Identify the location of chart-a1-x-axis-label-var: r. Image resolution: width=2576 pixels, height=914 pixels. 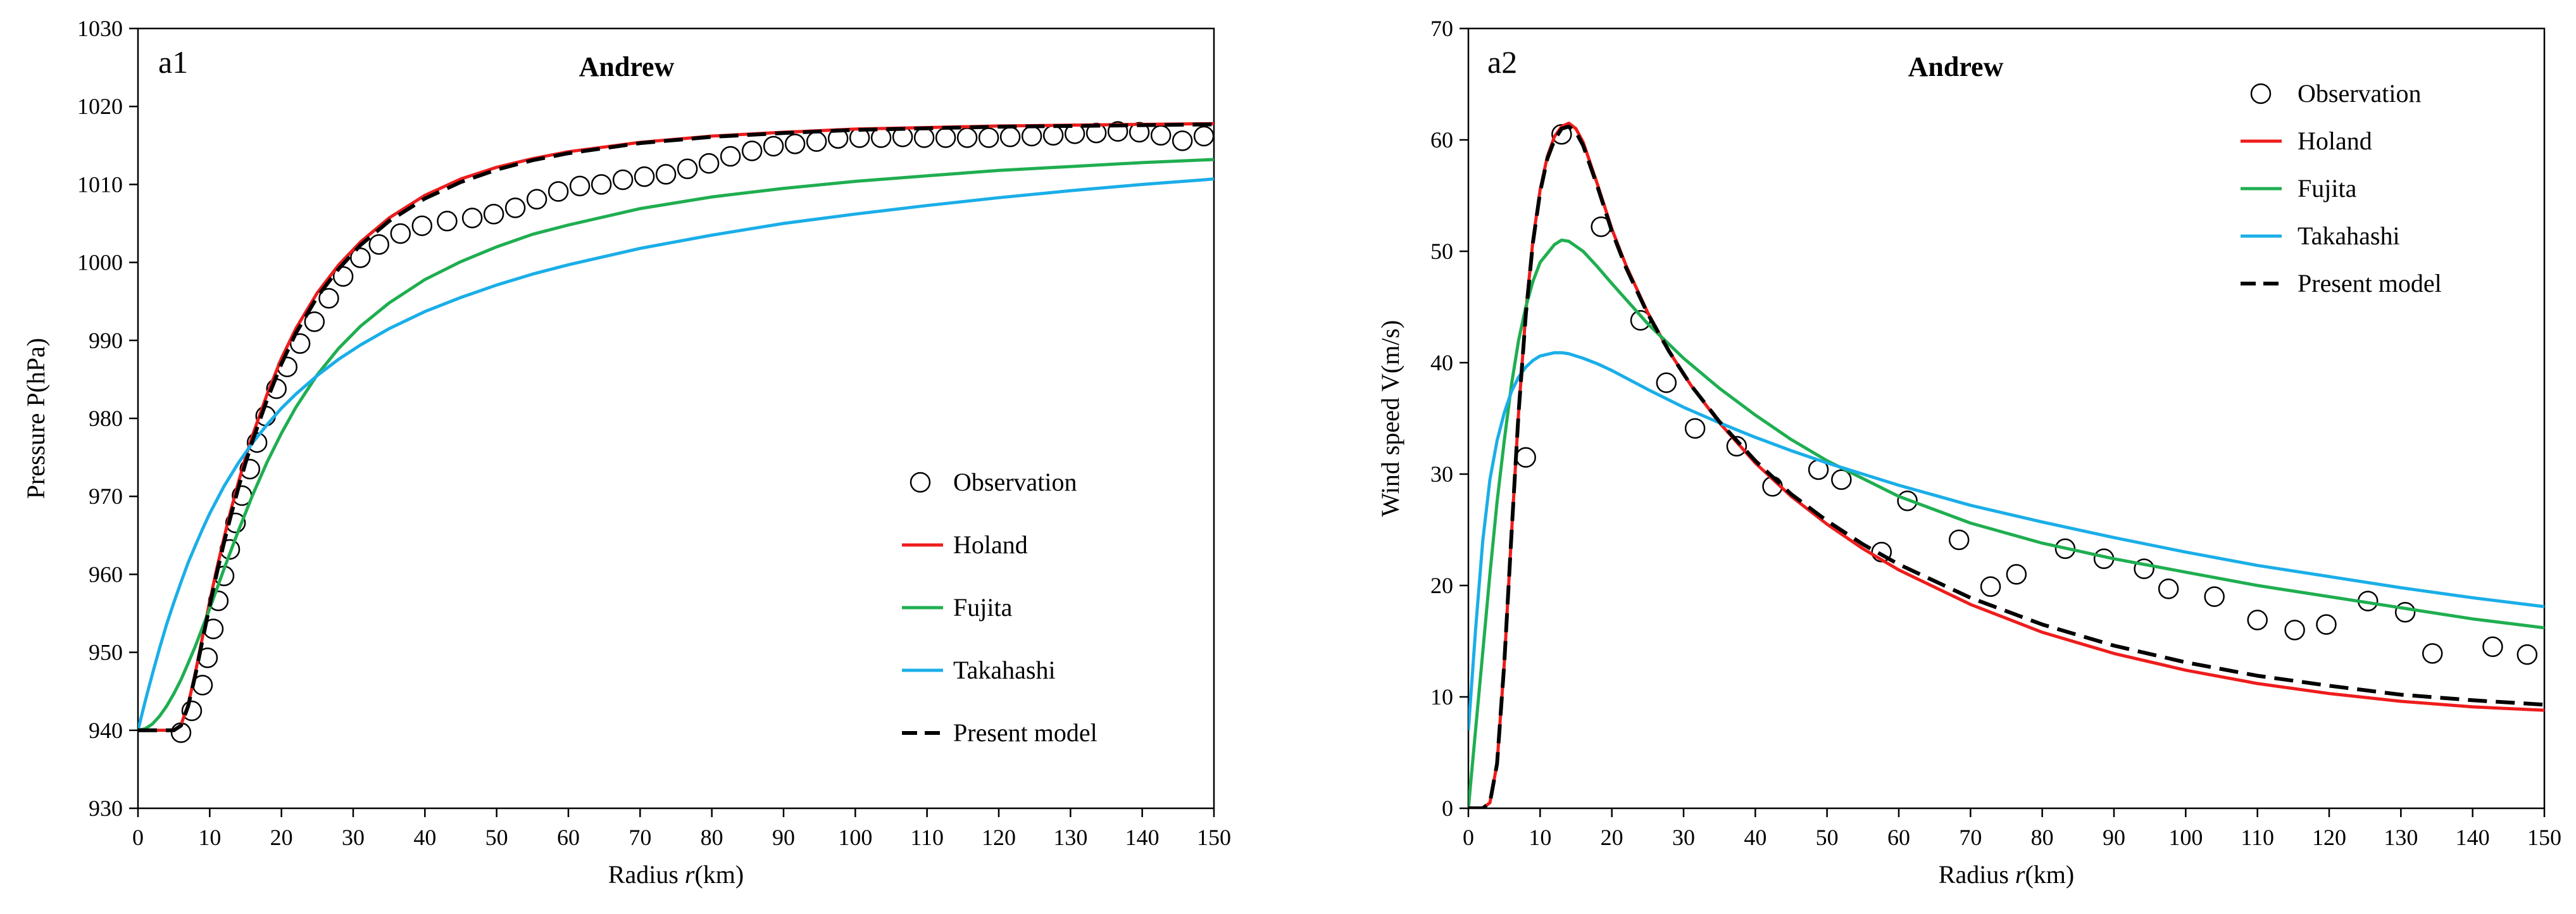
(690, 874).